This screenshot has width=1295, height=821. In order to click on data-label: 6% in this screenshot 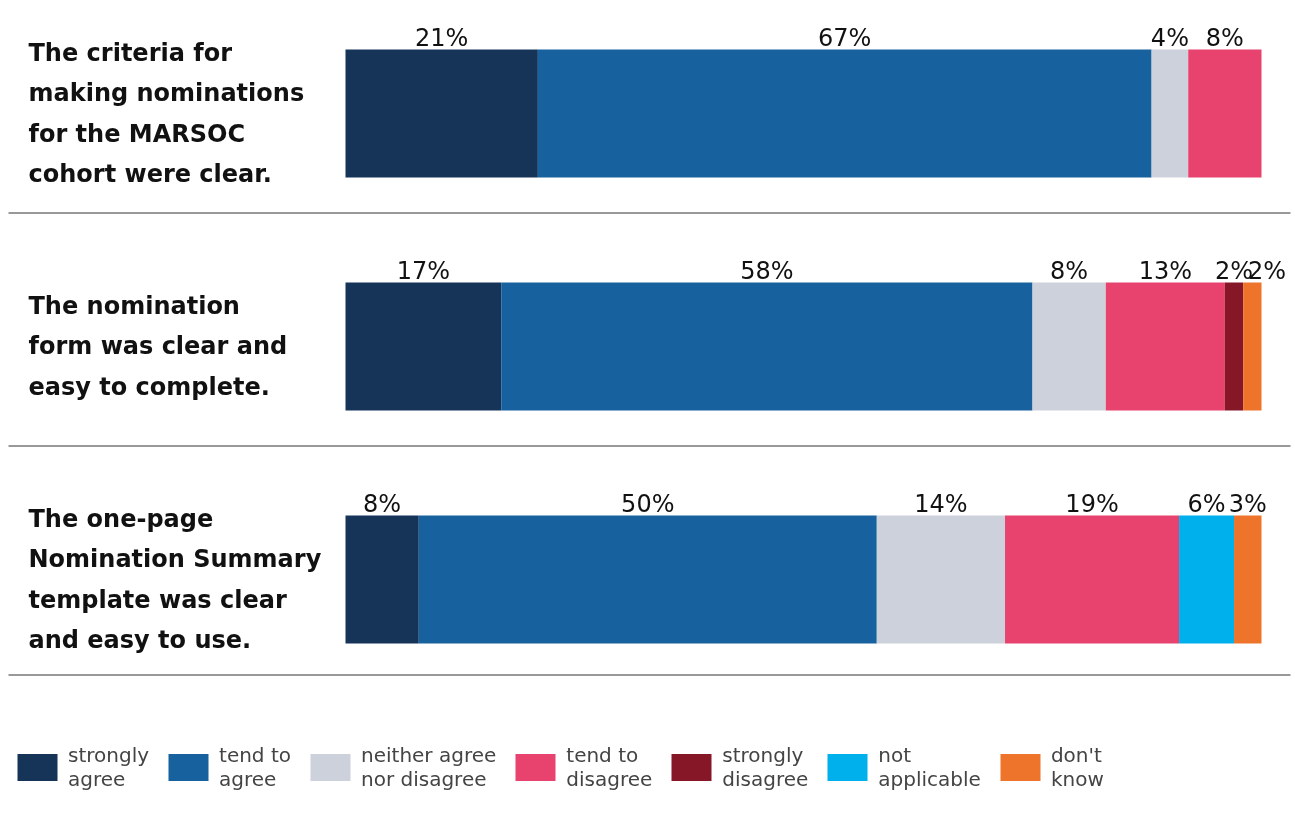, I will do `click(1206, 503)`.